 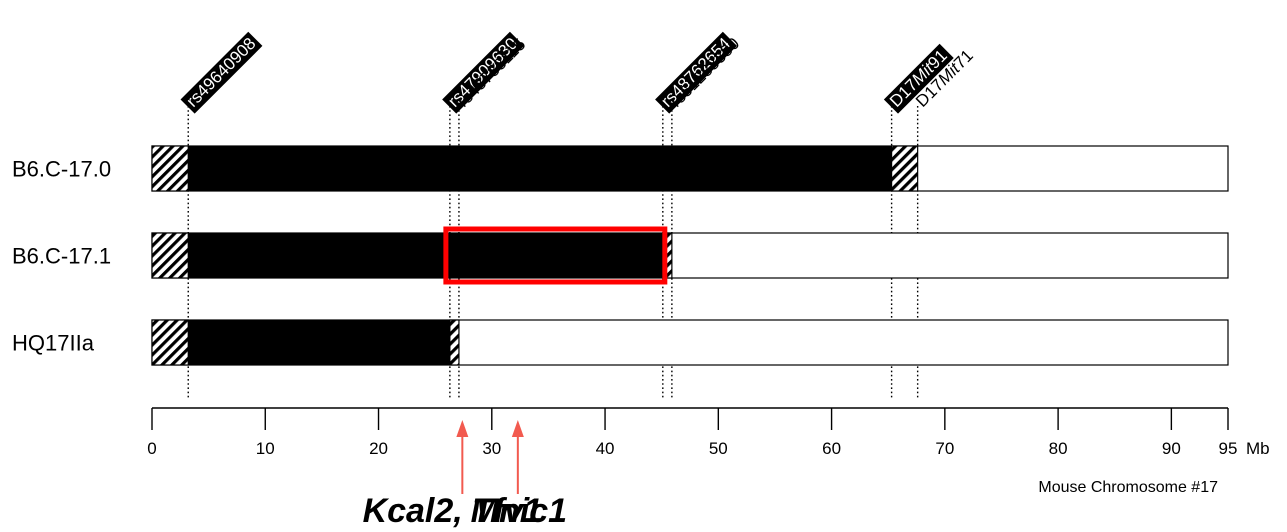 I want to click on axis-tick-label: 50, so click(x=718, y=448).